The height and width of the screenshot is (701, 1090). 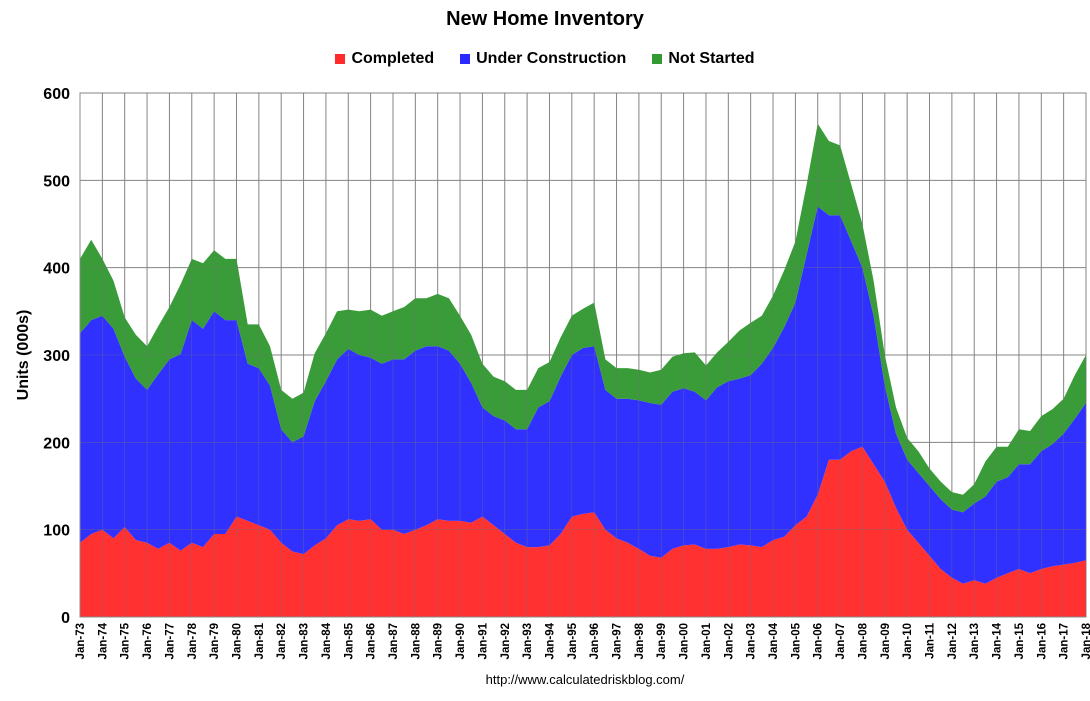 I want to click on x-tick-label: Jan-14, so click(x=998, y=640).